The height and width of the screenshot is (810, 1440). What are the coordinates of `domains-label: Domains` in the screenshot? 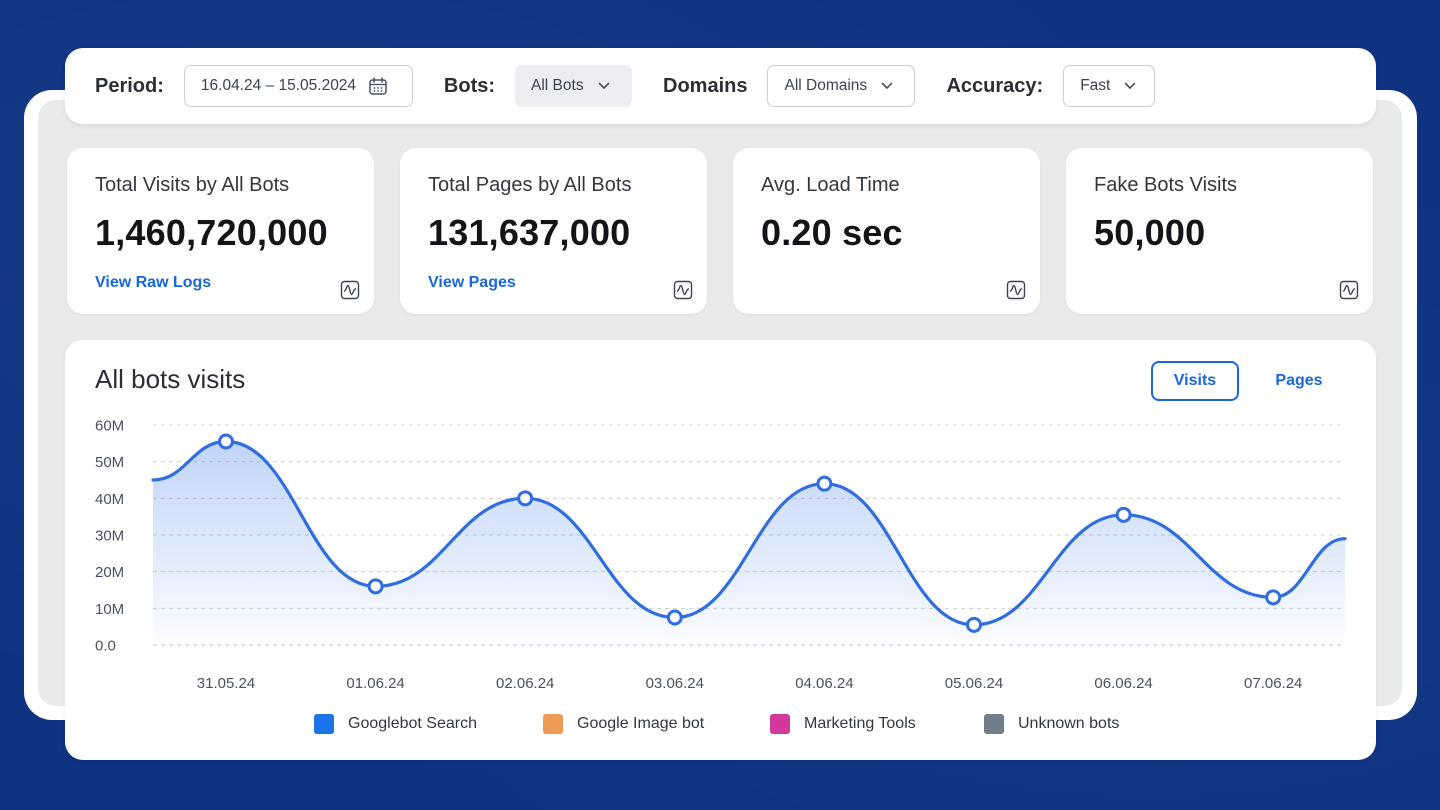 It's located at (705, 85).